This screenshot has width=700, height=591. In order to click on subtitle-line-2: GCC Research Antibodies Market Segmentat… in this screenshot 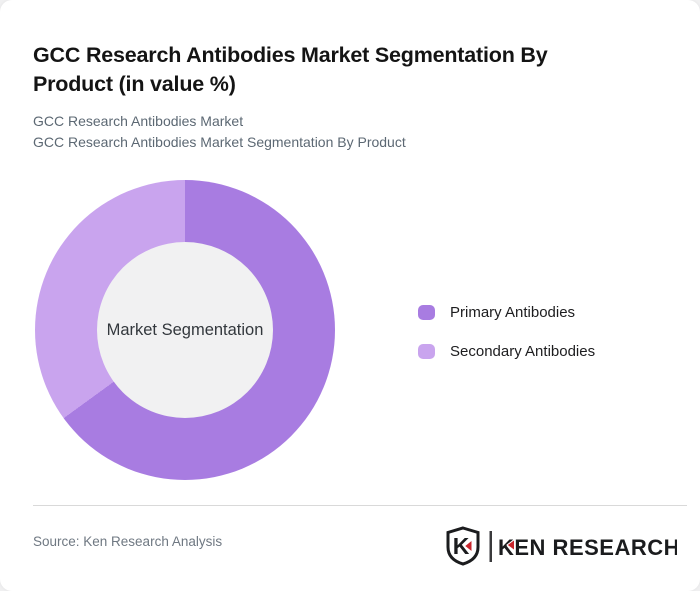, I will do `click(219, 142)`.